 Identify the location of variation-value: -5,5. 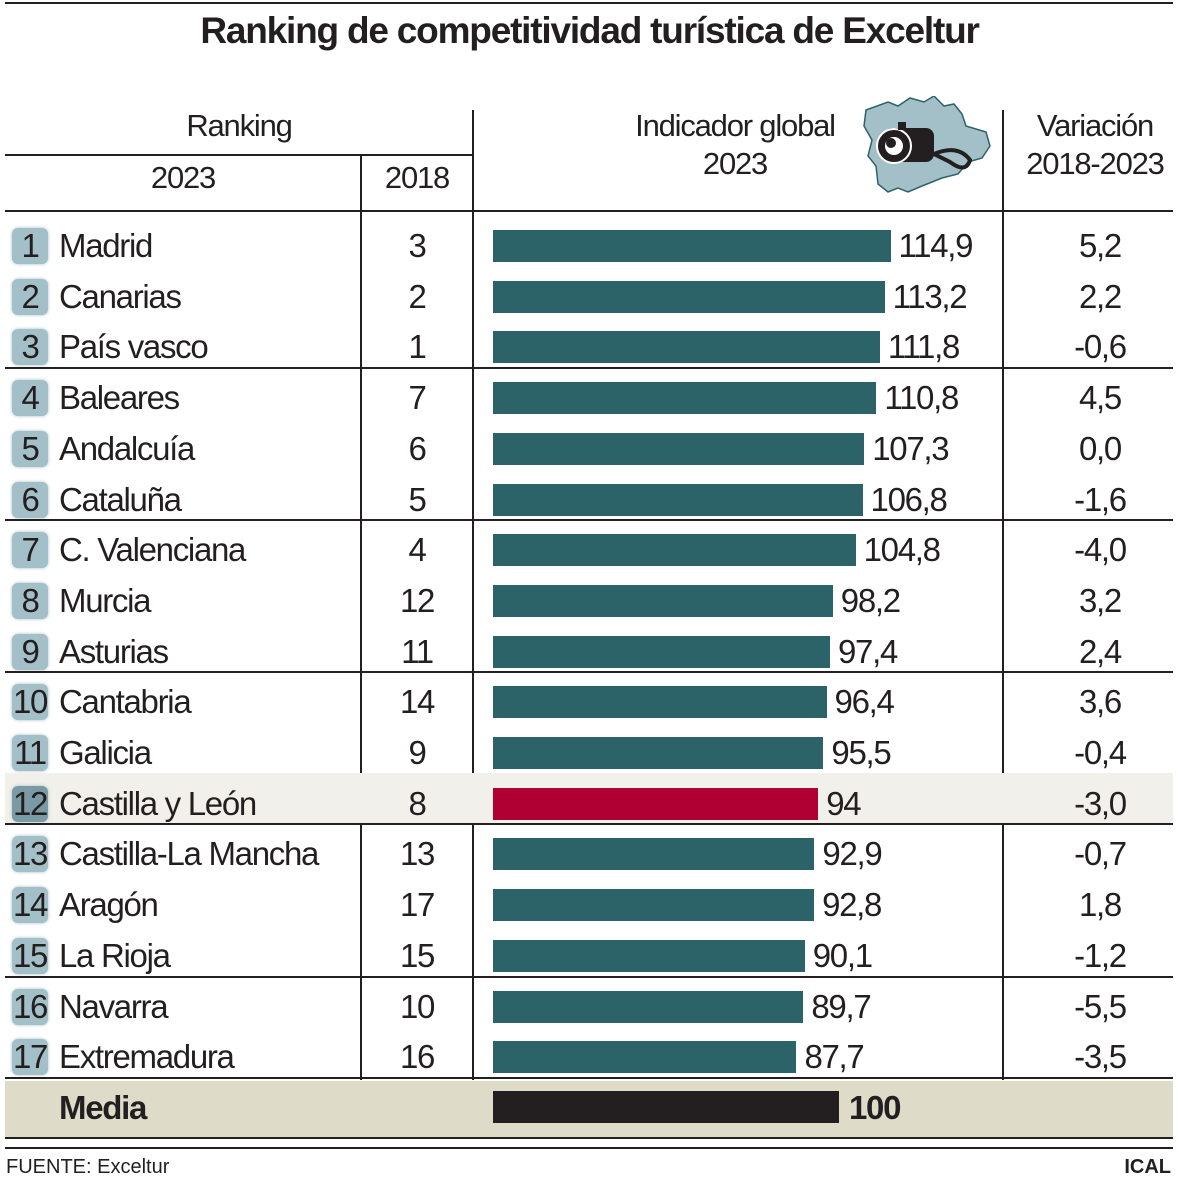
(1100, 1006).